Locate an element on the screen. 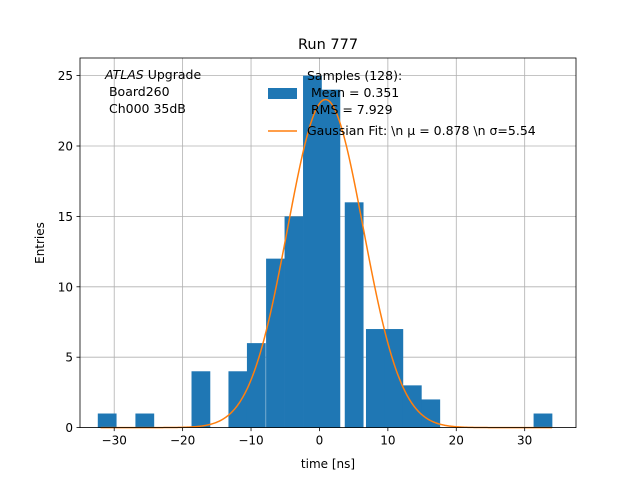 The height and width of the screenshot is (480, 640). atlas-label-line2: Board260 is located at coordinates (137, 91).